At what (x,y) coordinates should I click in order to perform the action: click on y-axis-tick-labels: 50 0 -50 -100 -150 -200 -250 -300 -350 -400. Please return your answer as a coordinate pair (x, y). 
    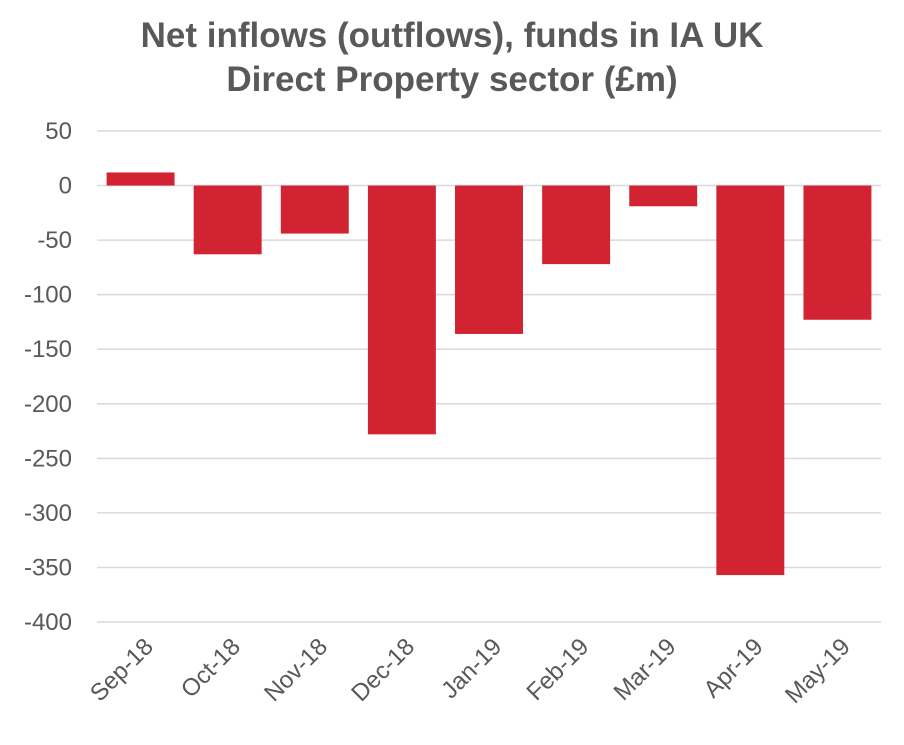
    Looking at the image, I should click on (48, 377).